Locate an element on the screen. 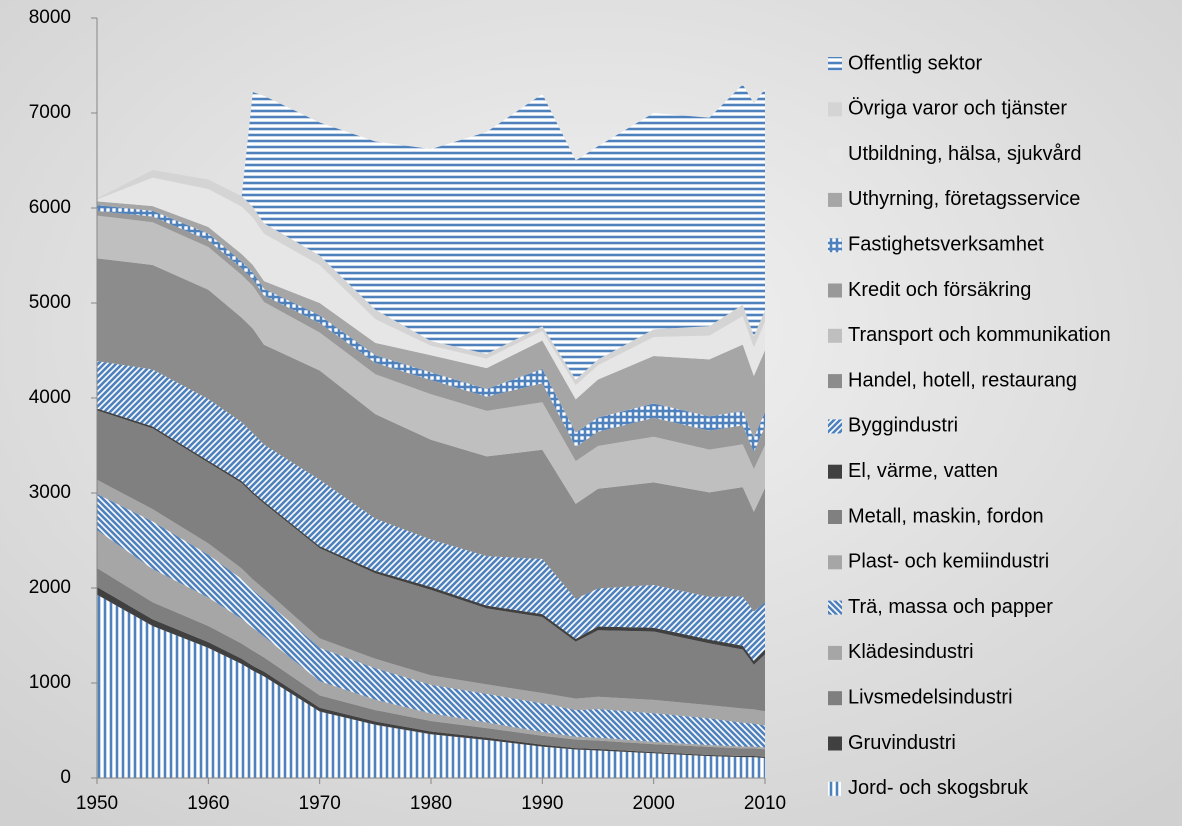 The image size is (1182, 826). y-tick-label: 4000 is located at coordinates (50, 397).